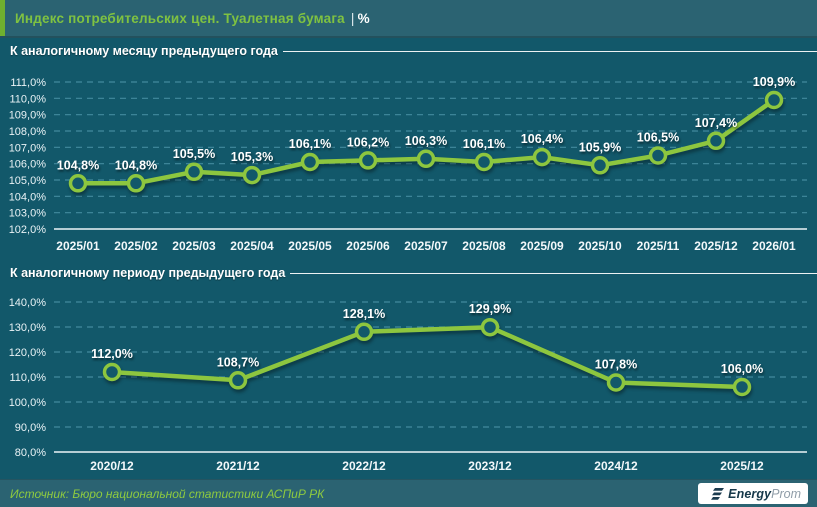 The height and width of the screenshot is (507, 817). What do you see at coordinates (28, 197) in the screenshot?
I see `y-tick-label: 104,0%` at bounding box center [28, 197].